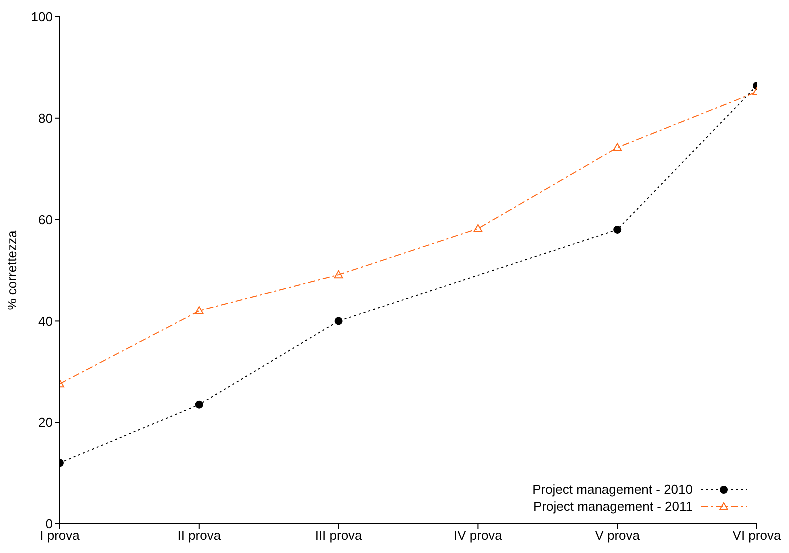  What do you see at coordinates (613, 506) in the screenshot?
I see `legend-label: Project management - 2011` at bounding box center [613, 506].